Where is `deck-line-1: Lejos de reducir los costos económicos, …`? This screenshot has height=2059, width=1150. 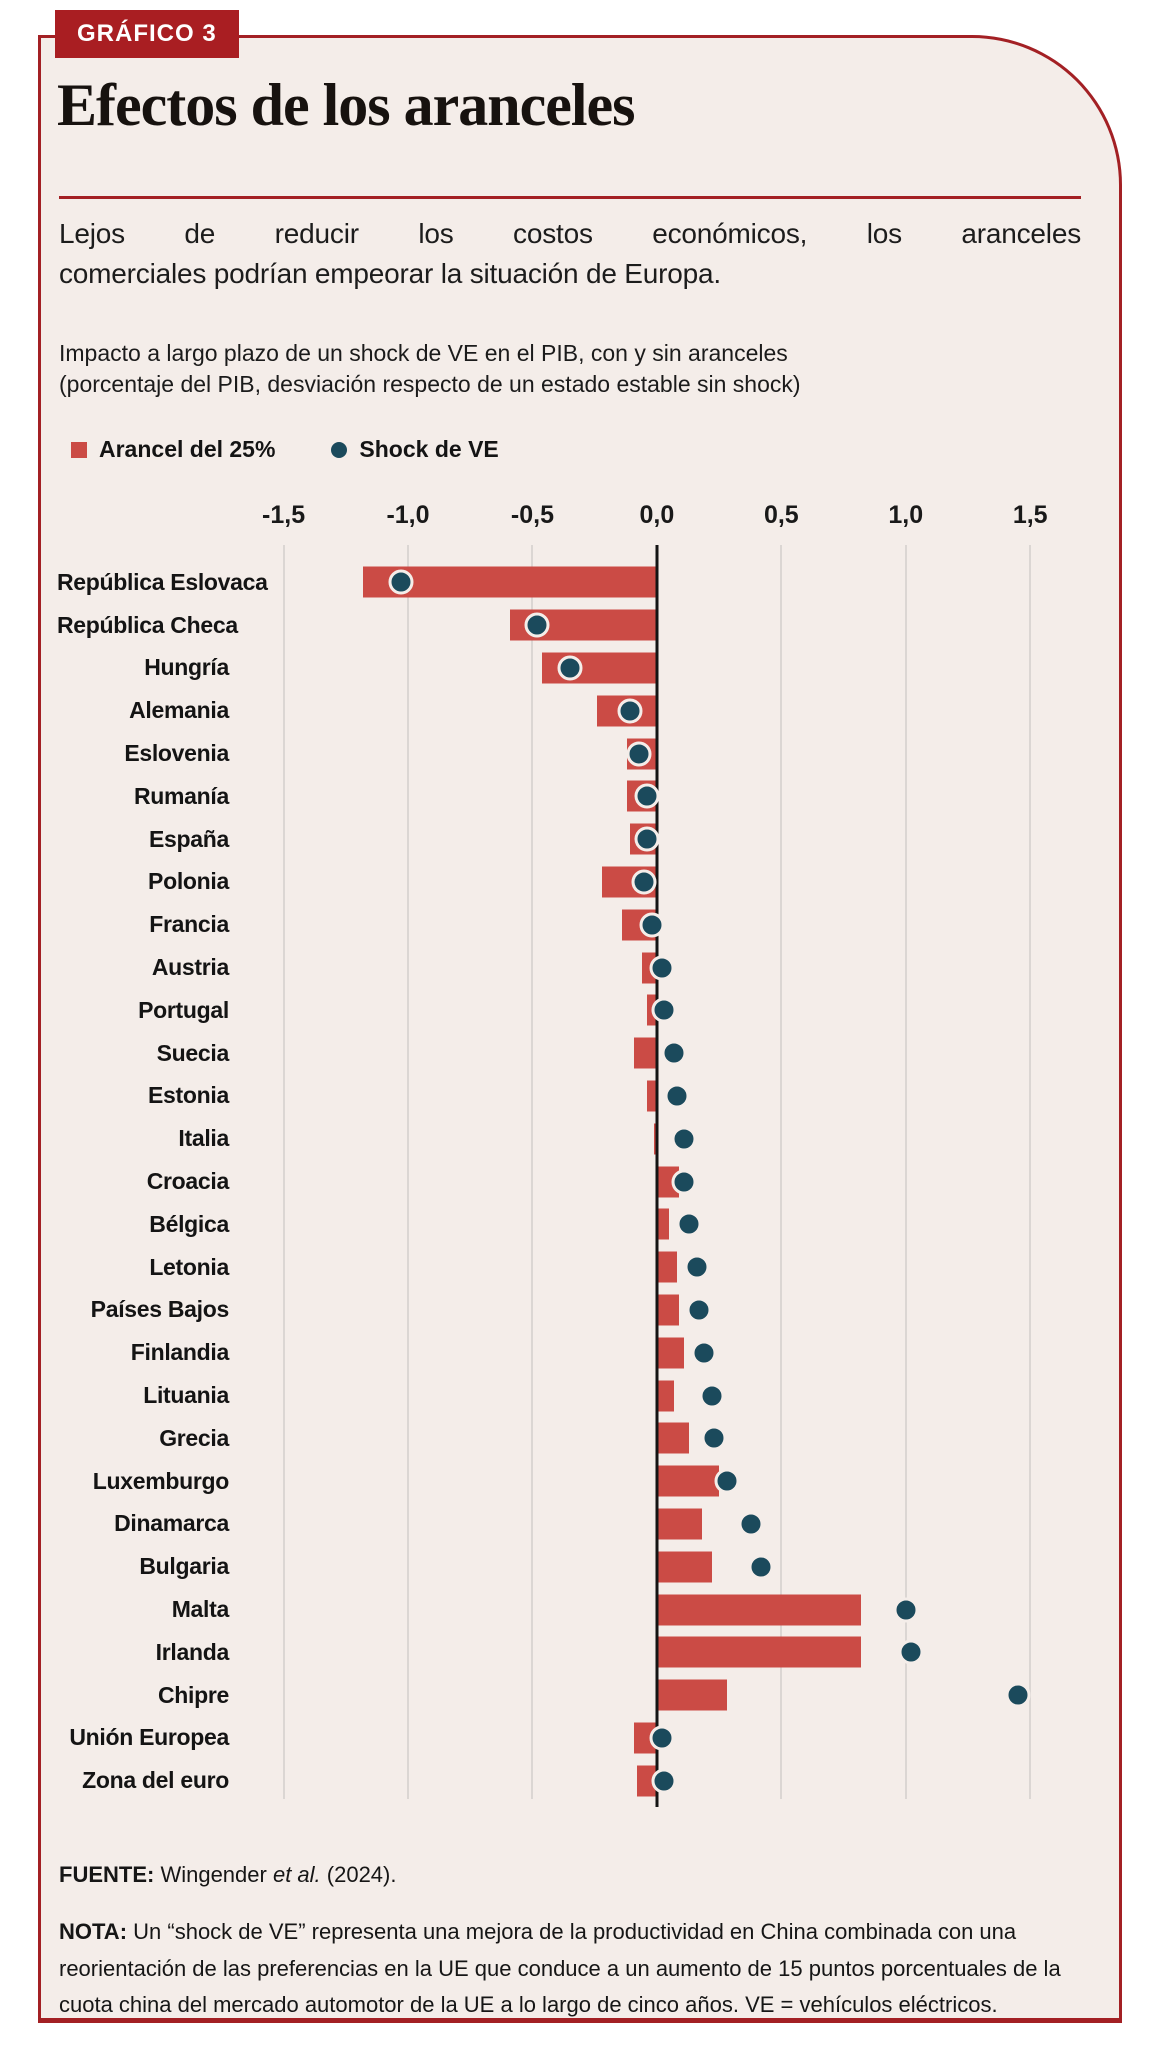
deck-line-1: Lejos de reducir los costos económicos, … is located at coordinates (570, 233).